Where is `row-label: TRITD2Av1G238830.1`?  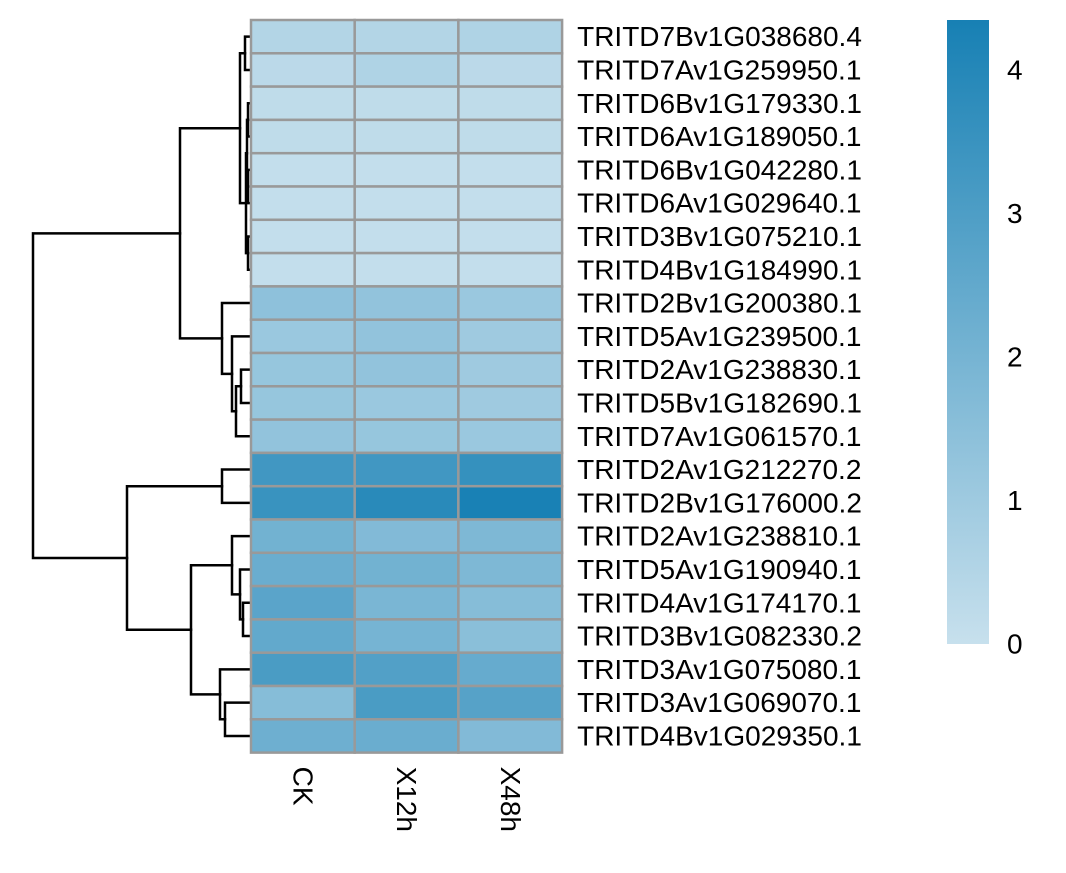 row-label: TRITD2Av1G238830.1 is located at coordinates (719, 369).